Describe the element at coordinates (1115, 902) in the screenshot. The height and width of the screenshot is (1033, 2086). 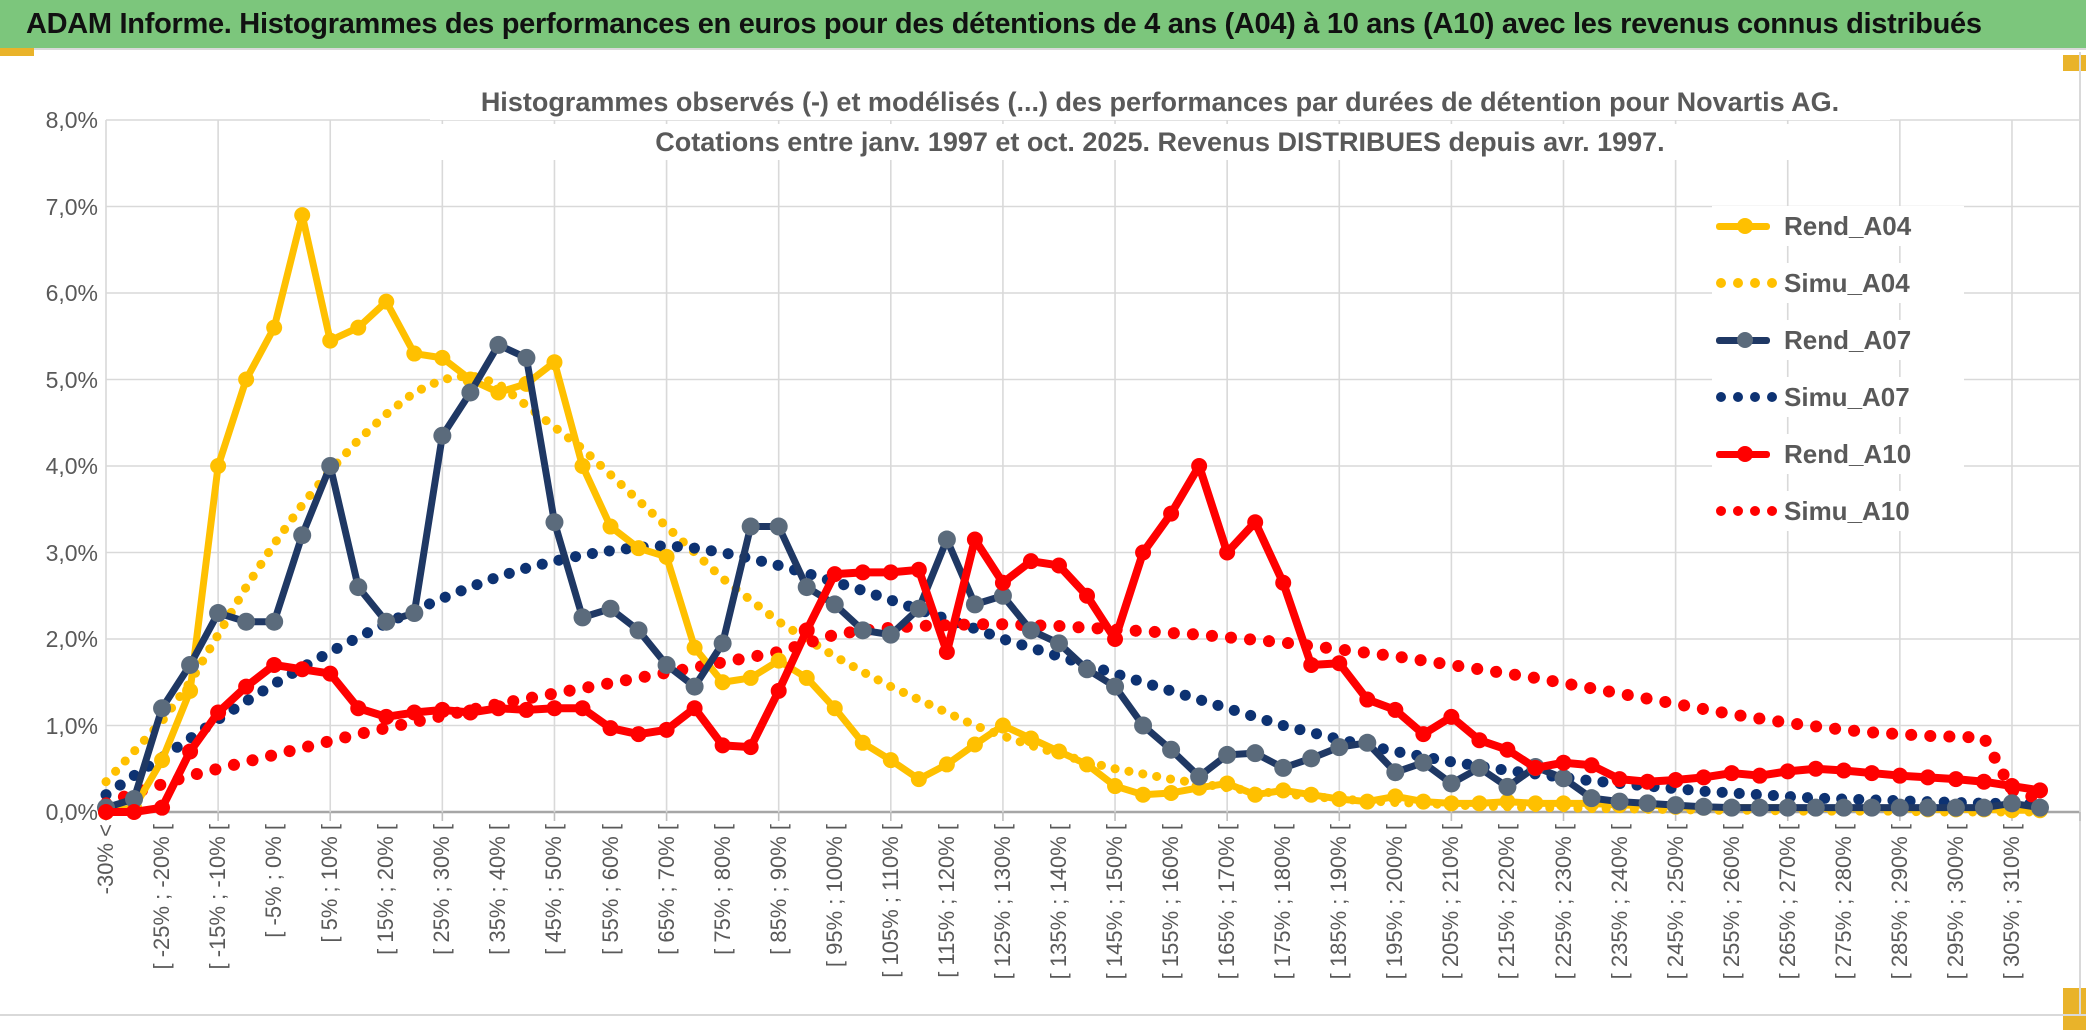
I see `x-axis-label: [ 145% ; 150% [` at that location.